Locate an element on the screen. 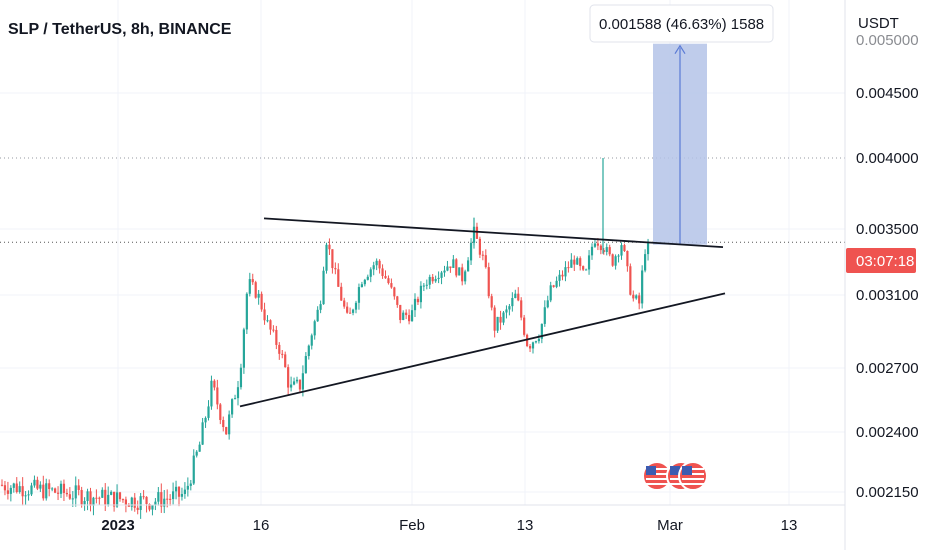  y-tick-label: 0.004000 is located at coordinates (887, 158).